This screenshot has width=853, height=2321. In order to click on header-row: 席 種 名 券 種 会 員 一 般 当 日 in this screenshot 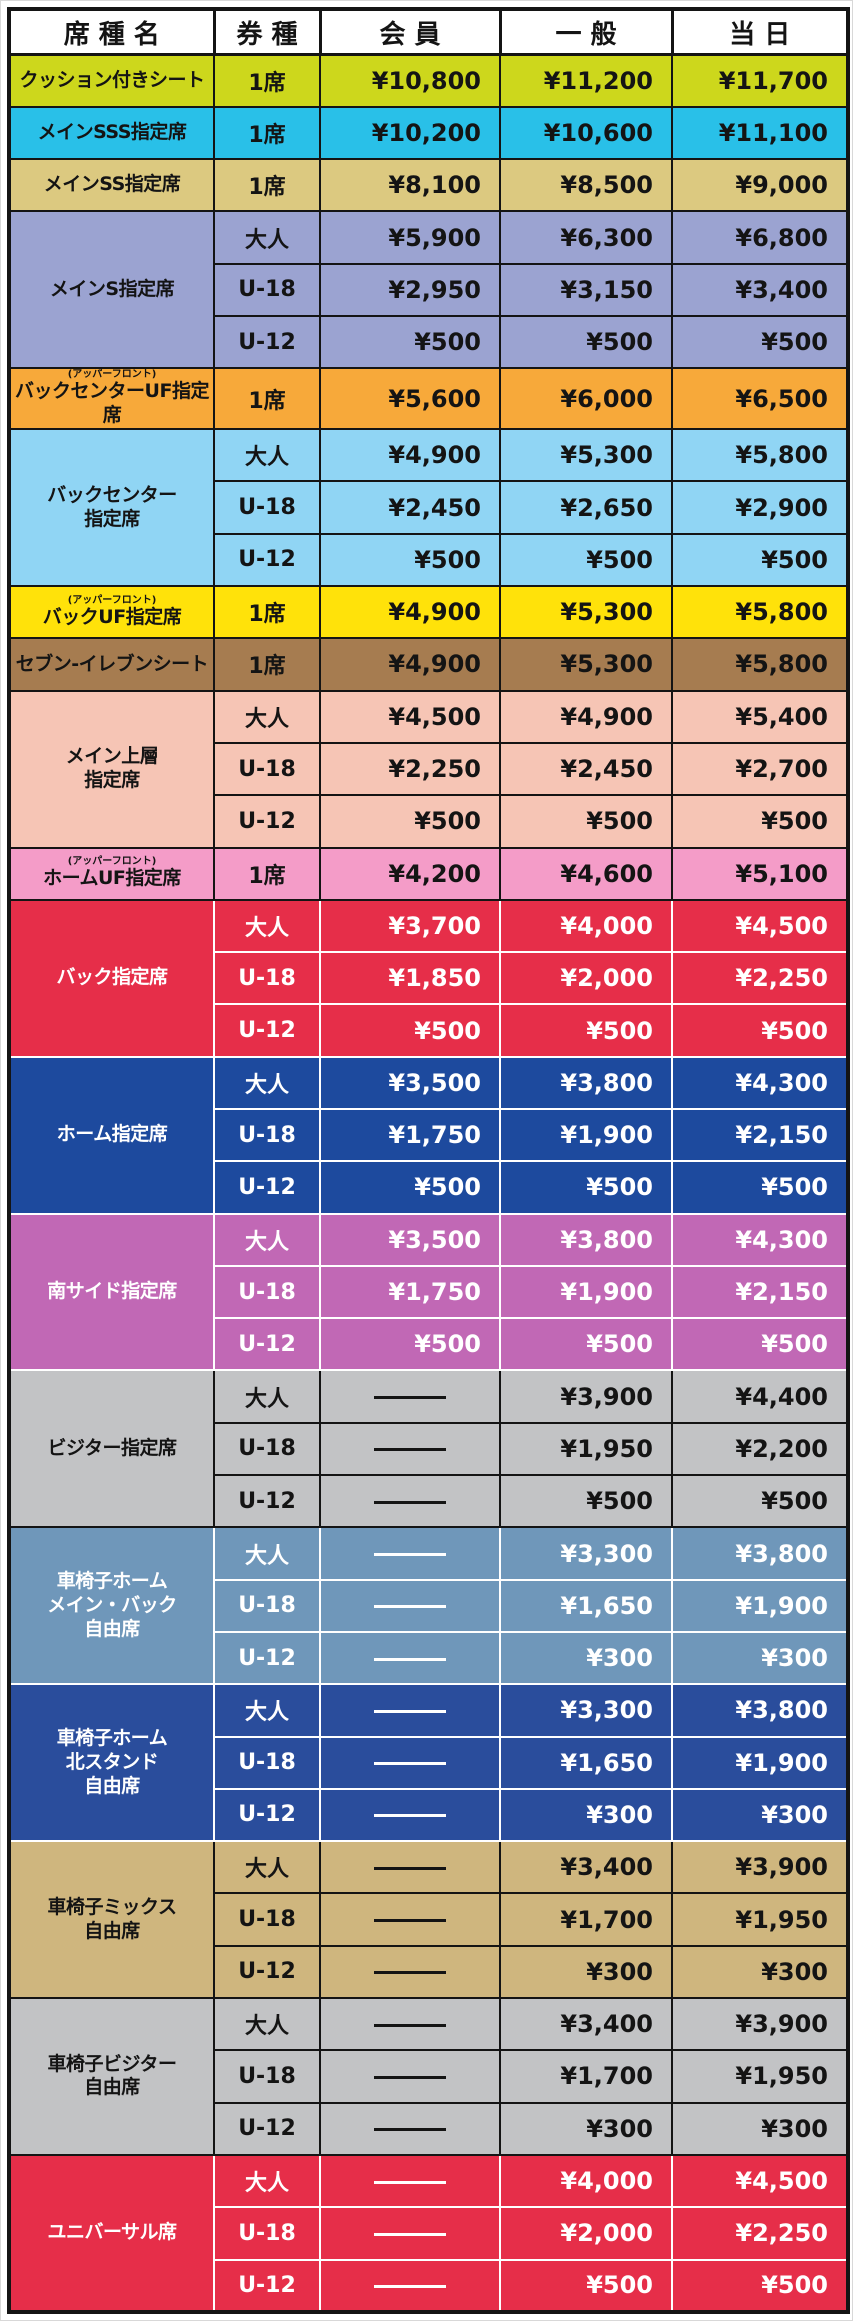, I will do `click(428, 31)`.